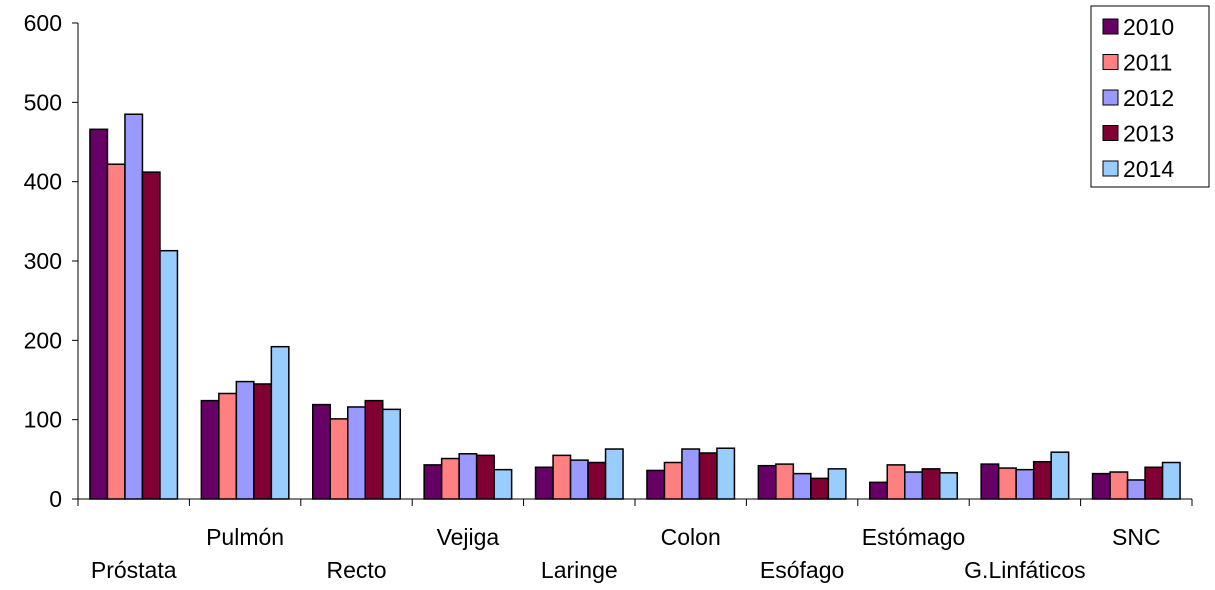 The image size is (1215, 590). I want to click on bar-2012-SNC, so click(1136, 489).